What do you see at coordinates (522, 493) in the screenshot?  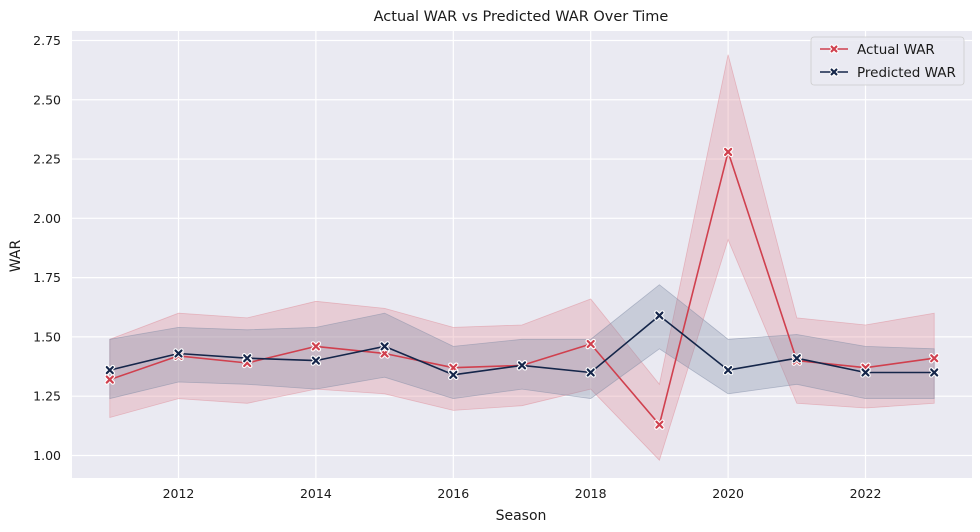 I see `x-axis-ticks: 2012 2014 2016 2018 2020 2022` at bounding box center [522, 493].